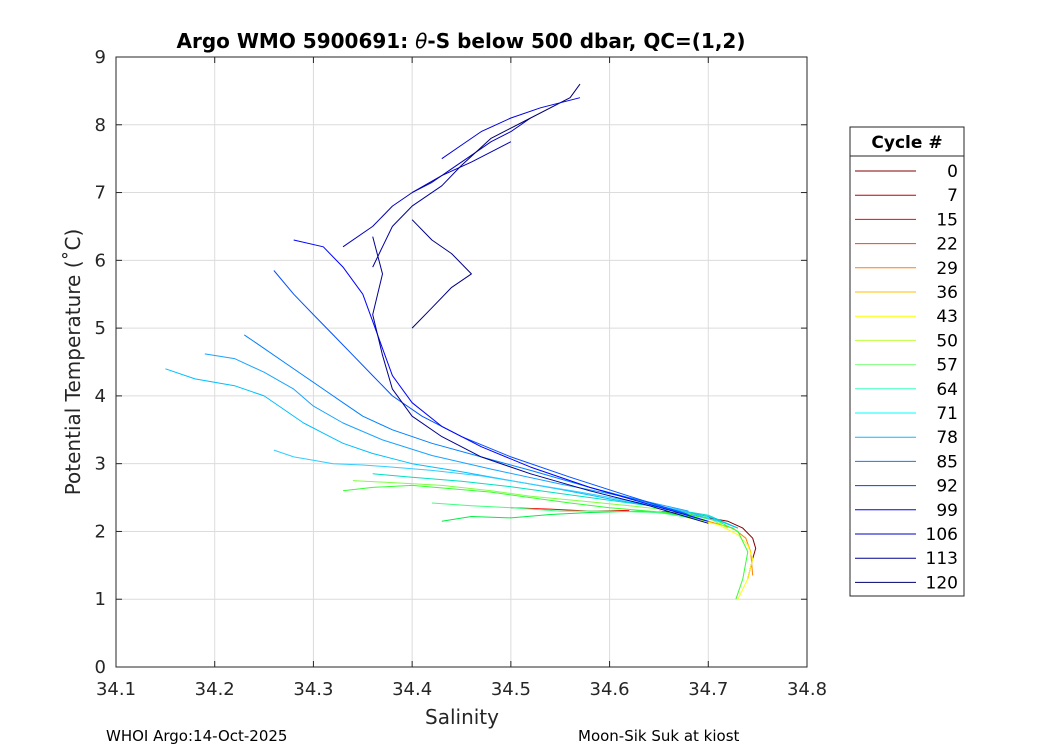  I want to click on legend-label-113: 113, so click(942, 559).